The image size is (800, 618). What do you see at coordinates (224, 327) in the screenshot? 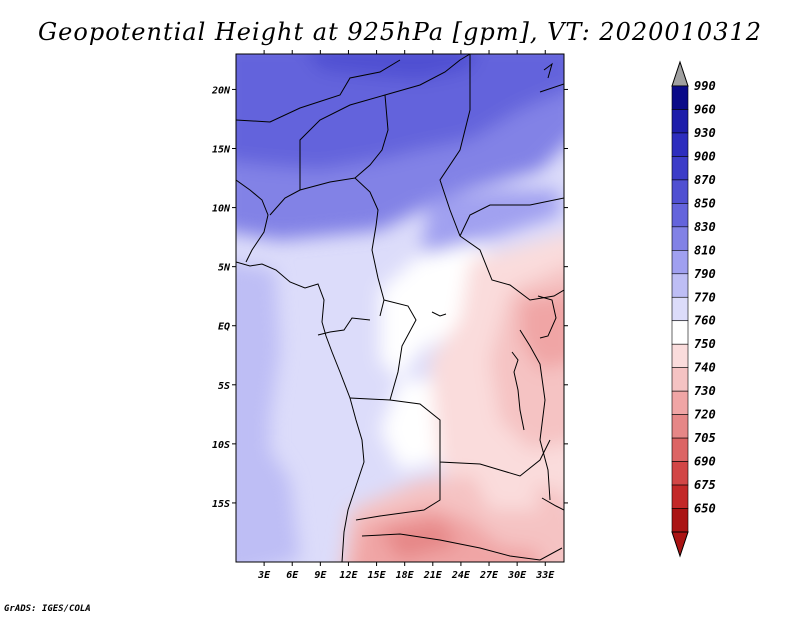
I see `lat-tick-label: EQ` at bounding box center [224, 327].